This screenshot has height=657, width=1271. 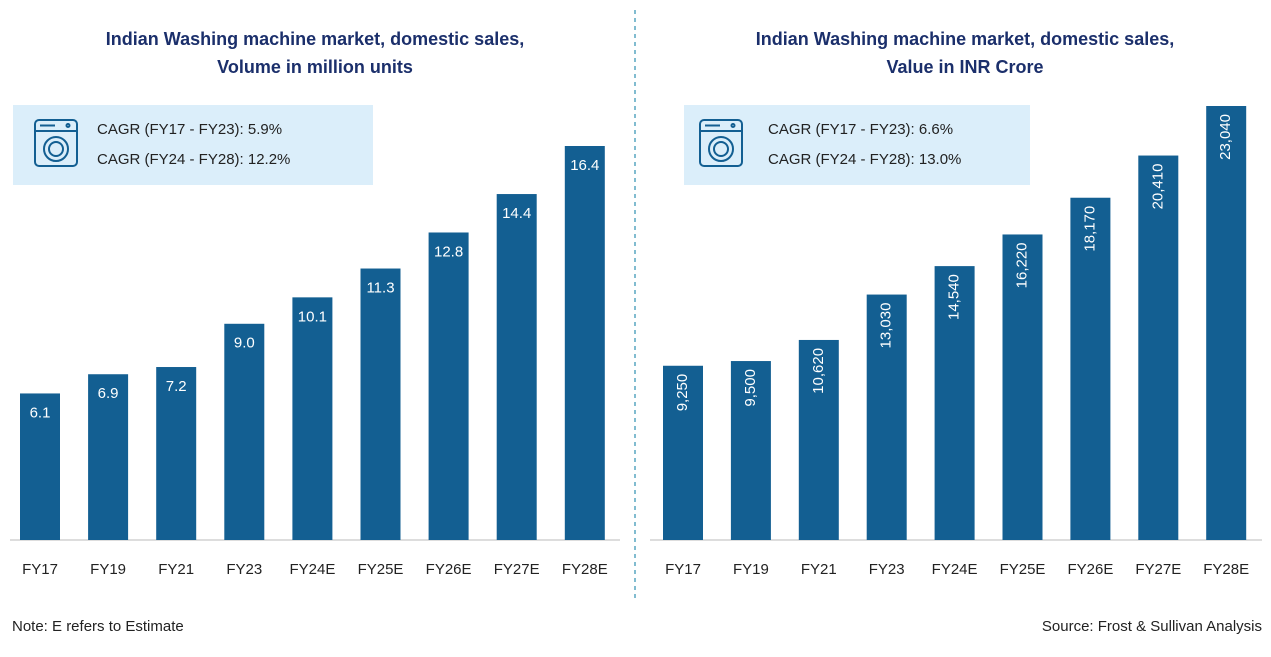 I want to click on cagr-text: CAGR (FY24 - FY28): 13.0%, so click(x=864, y=159).